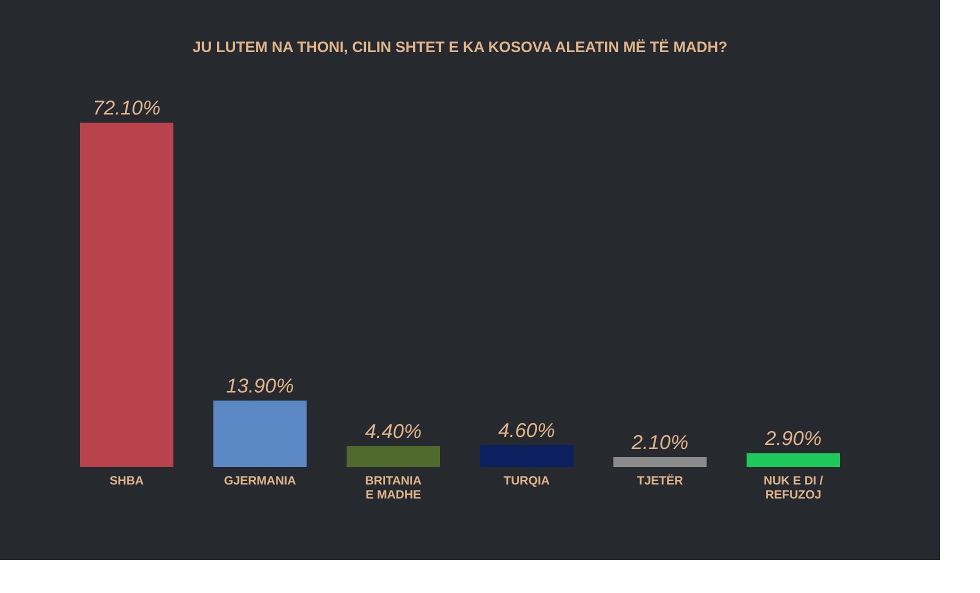 This screenshot has height=593, width=980. What do you see at coordinates (126, 109) in the screenshot?
I see `data-label: 72.10%` at bounding box center [126, 109].